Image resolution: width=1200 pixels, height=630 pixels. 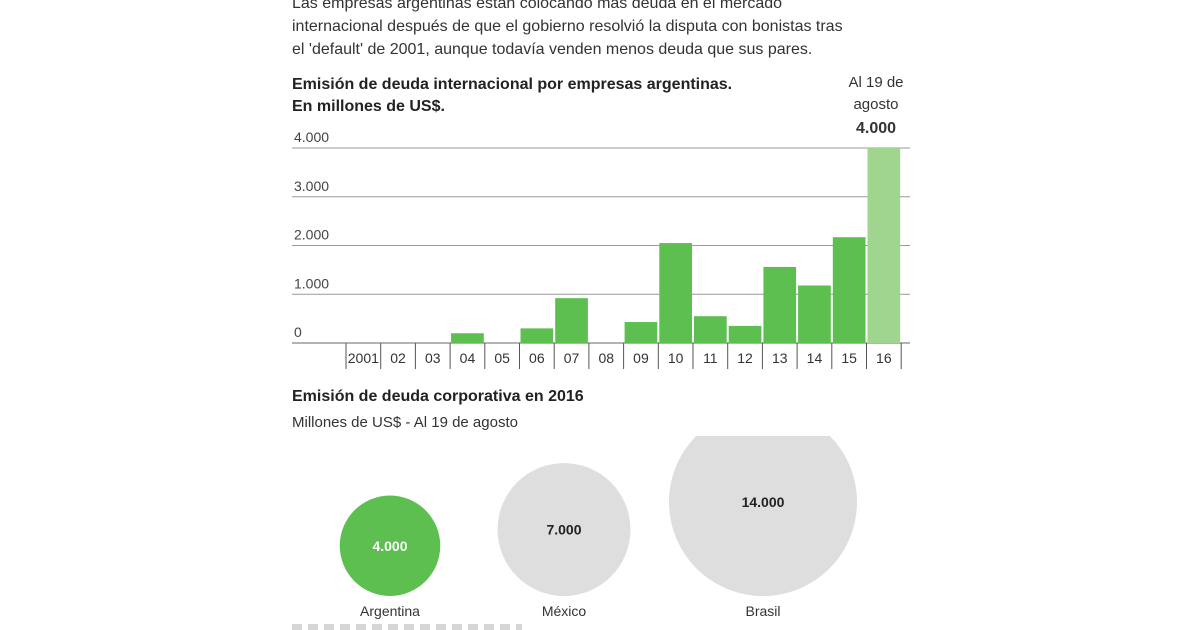 What do you see at coordinates (468, 358) in the screenshot?
I see `x-tick-label: 04` at bounding box center [468, 358].